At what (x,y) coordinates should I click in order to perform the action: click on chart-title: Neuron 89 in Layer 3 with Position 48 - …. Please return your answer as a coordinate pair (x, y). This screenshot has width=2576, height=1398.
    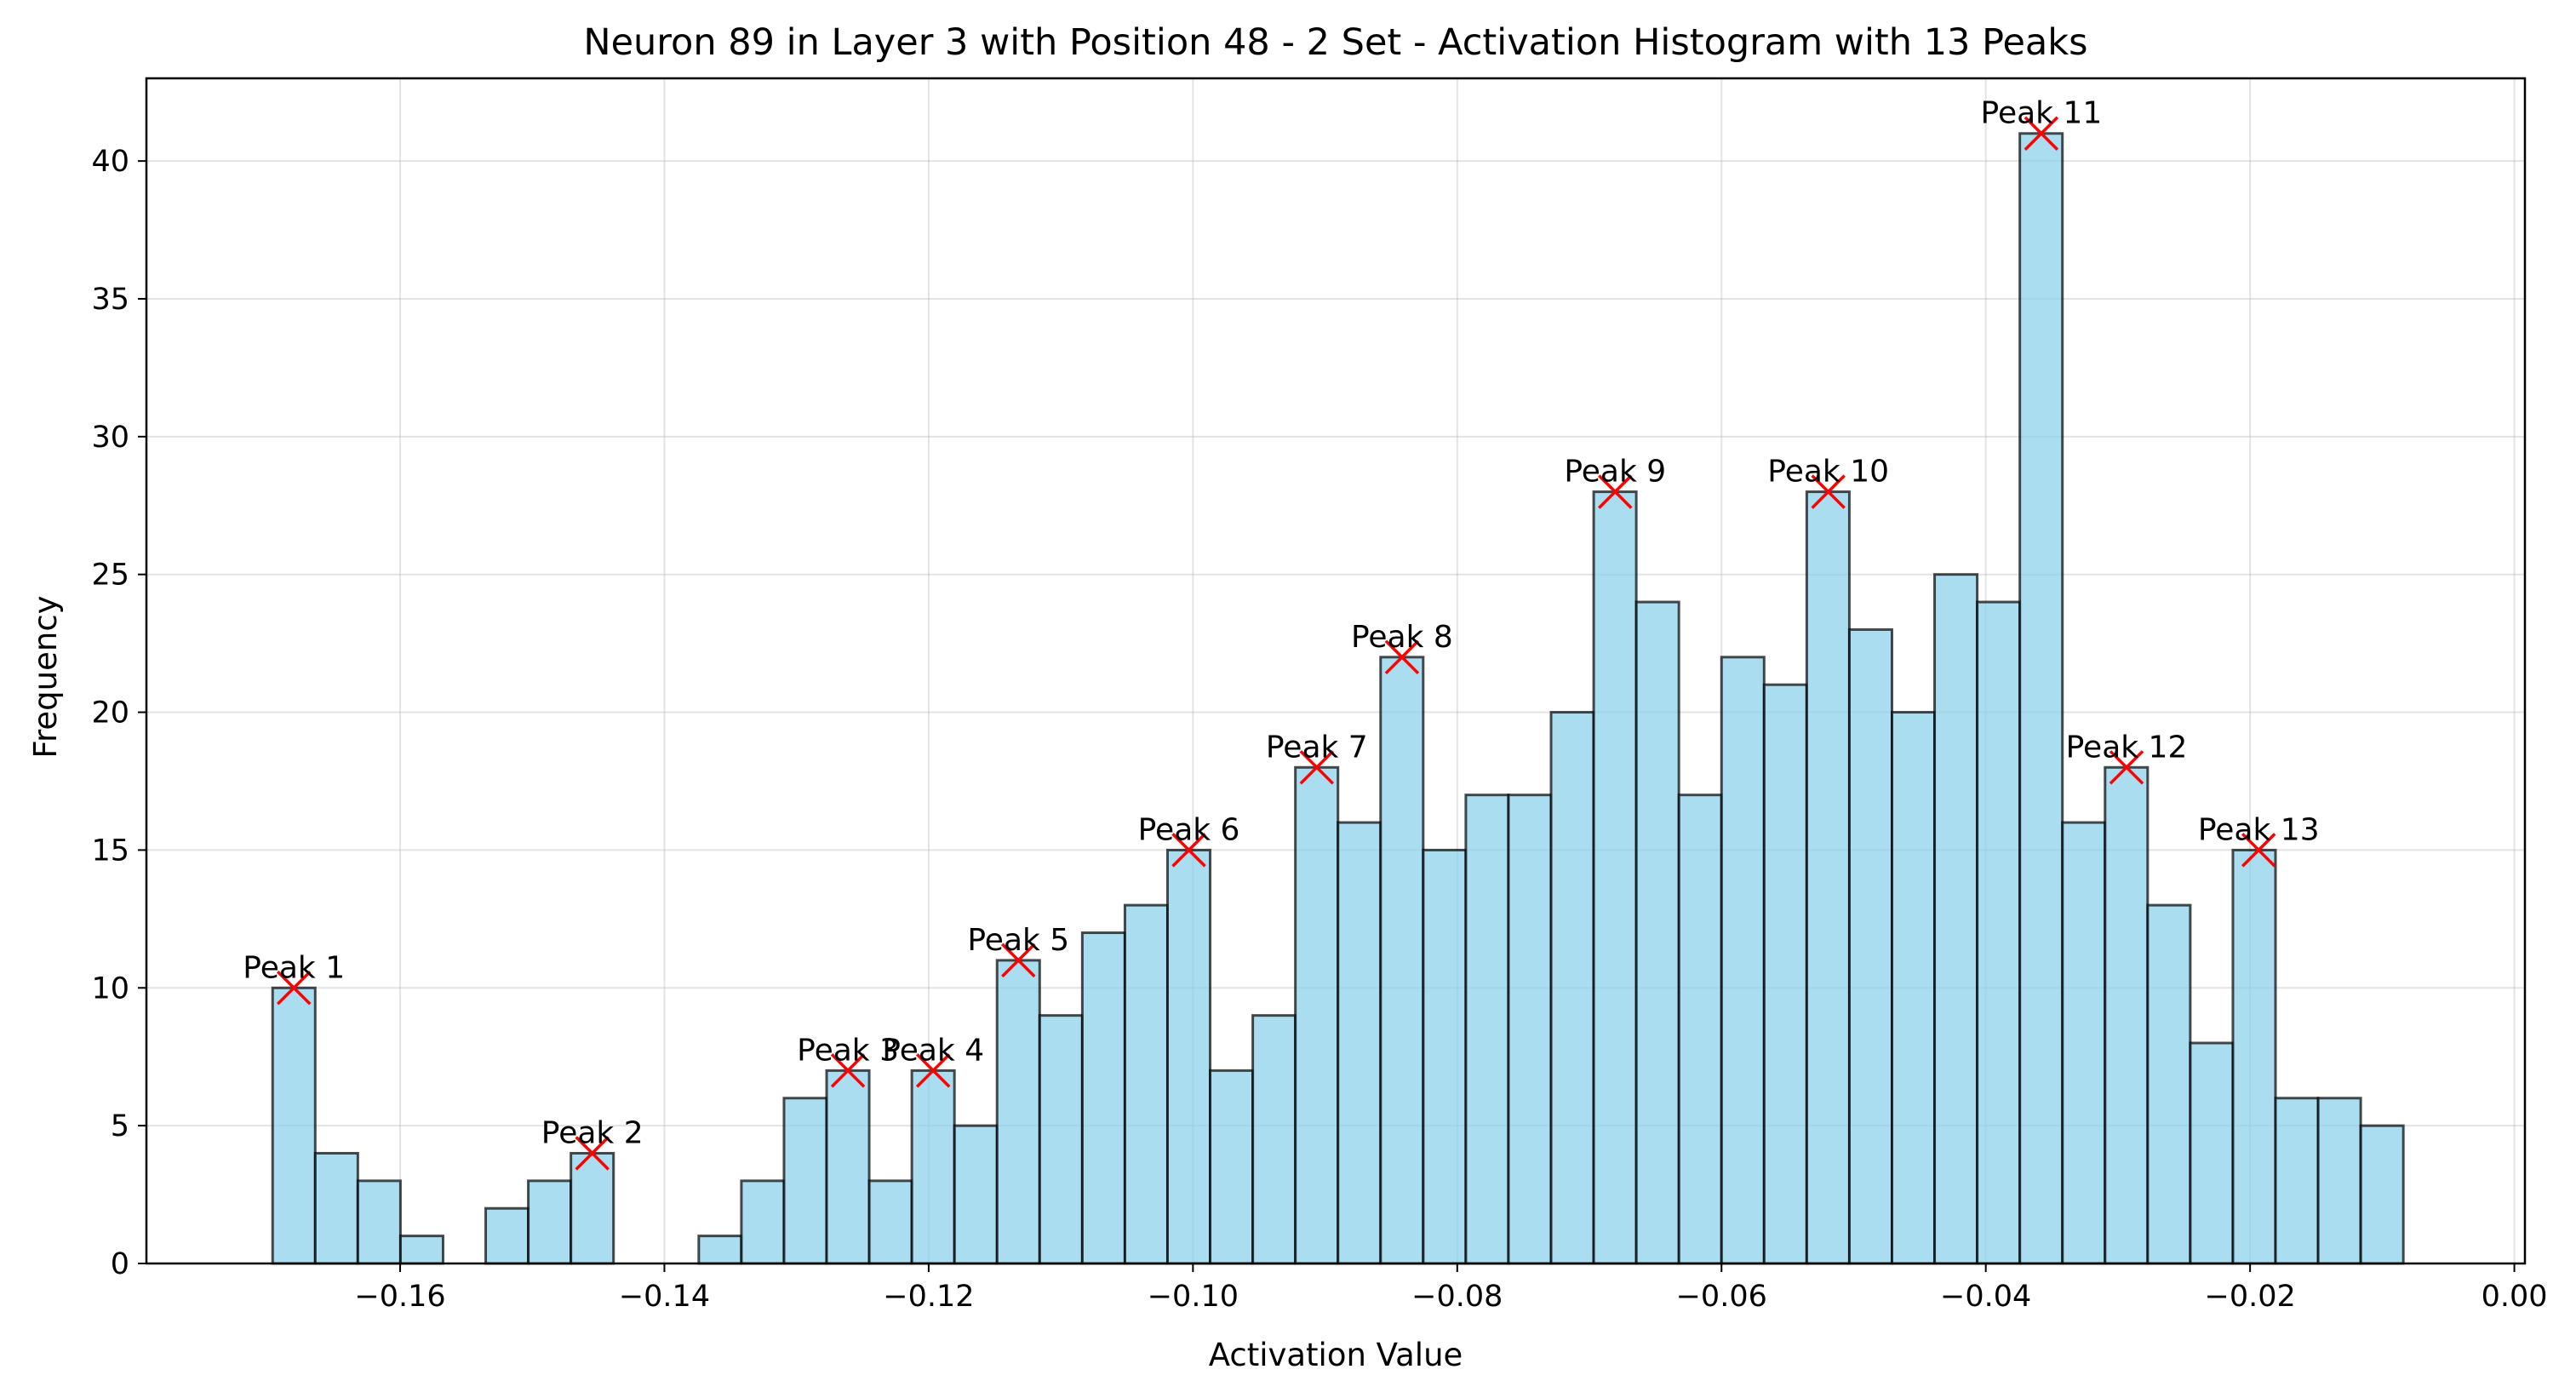
    Looking at the image, I should click on (1335, 42).